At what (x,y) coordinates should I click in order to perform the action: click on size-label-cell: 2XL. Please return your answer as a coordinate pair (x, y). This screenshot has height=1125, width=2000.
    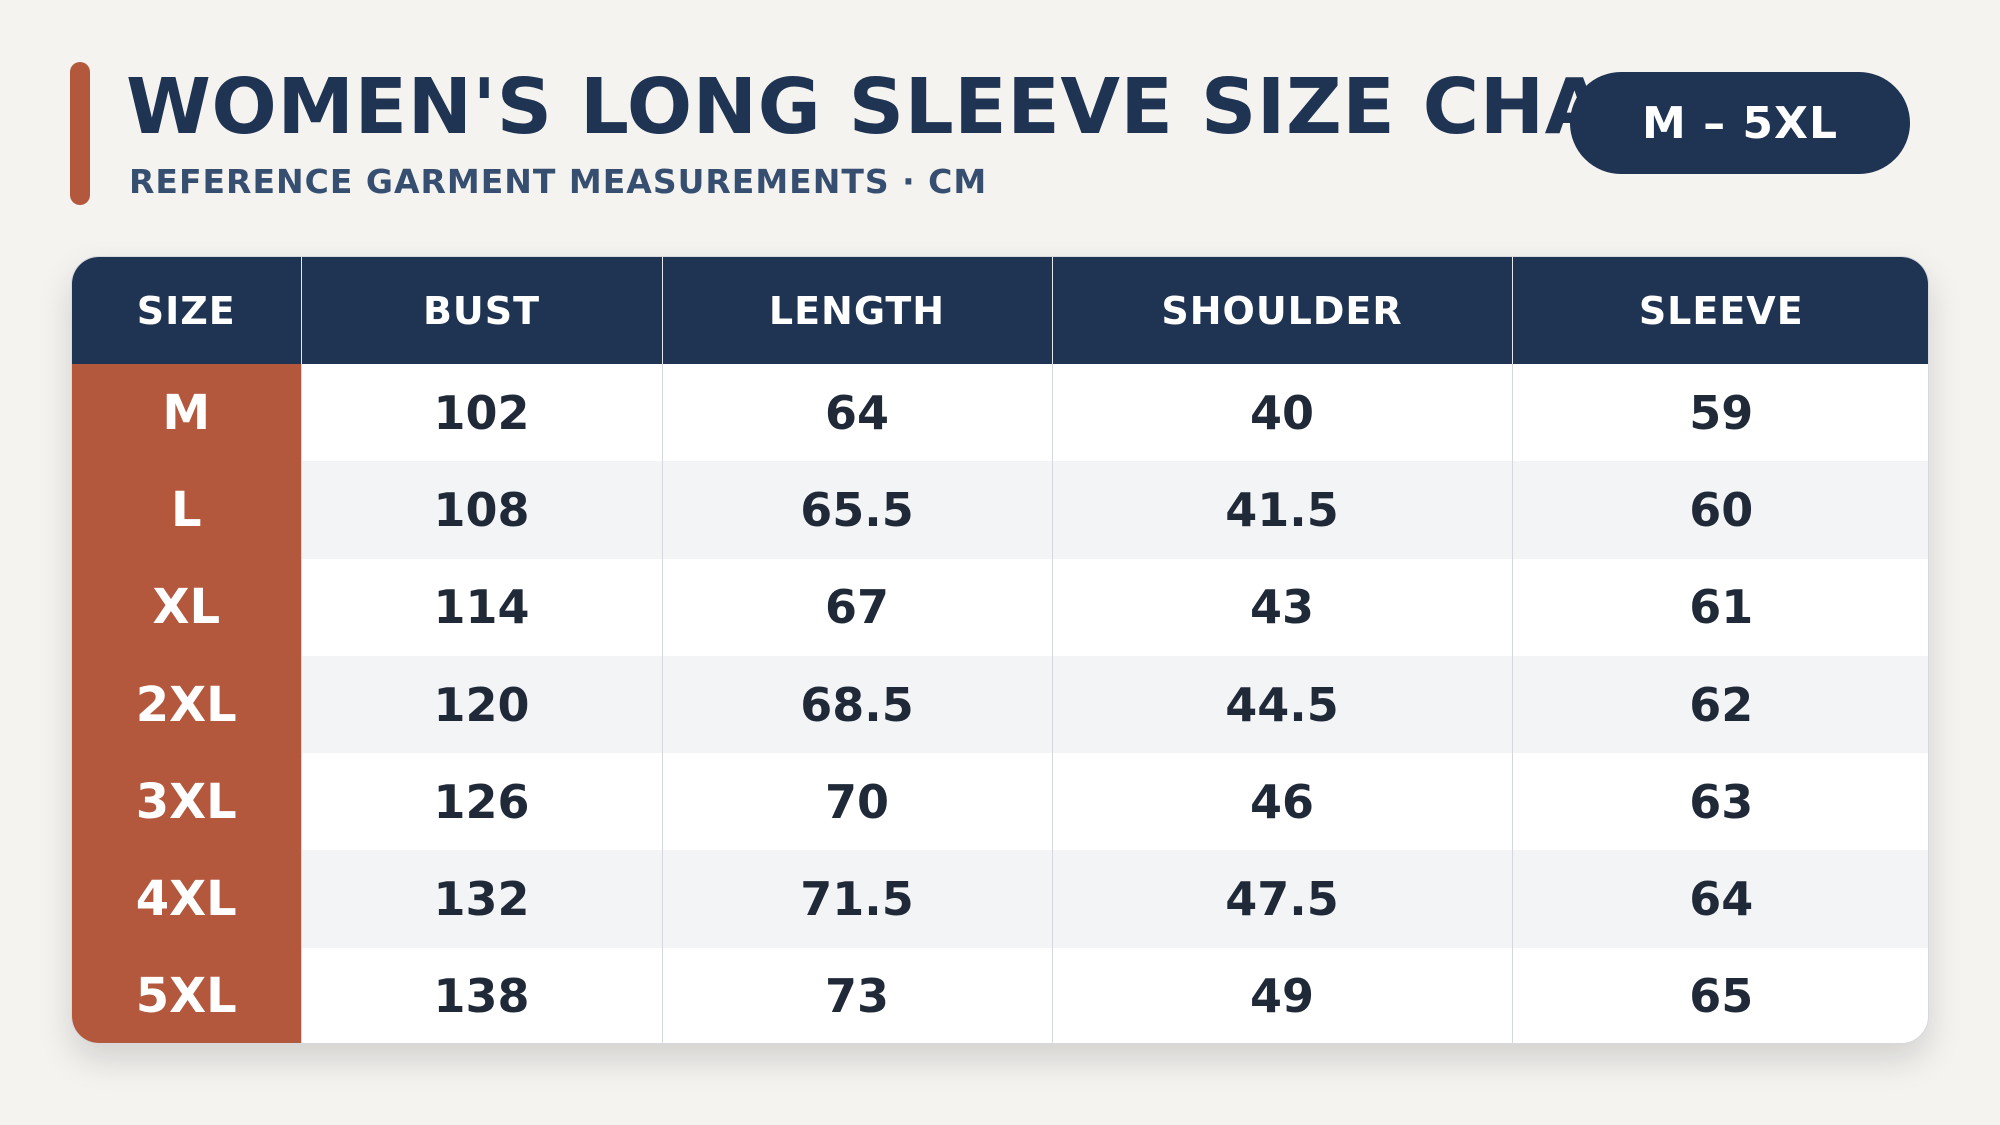
    Looking at the image, I should click on (186, 704).